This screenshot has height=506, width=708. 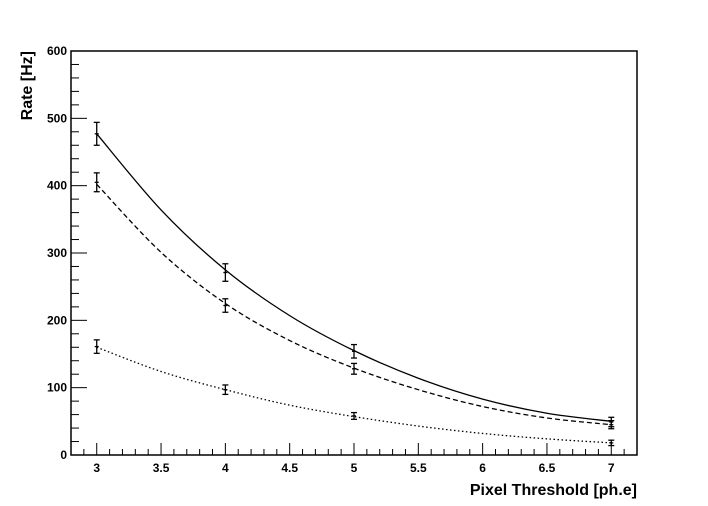 What do you see at coordinates (63, 455) in the screenshot?
I see `y-tick-label: 0` at bounding box center [63, 455].